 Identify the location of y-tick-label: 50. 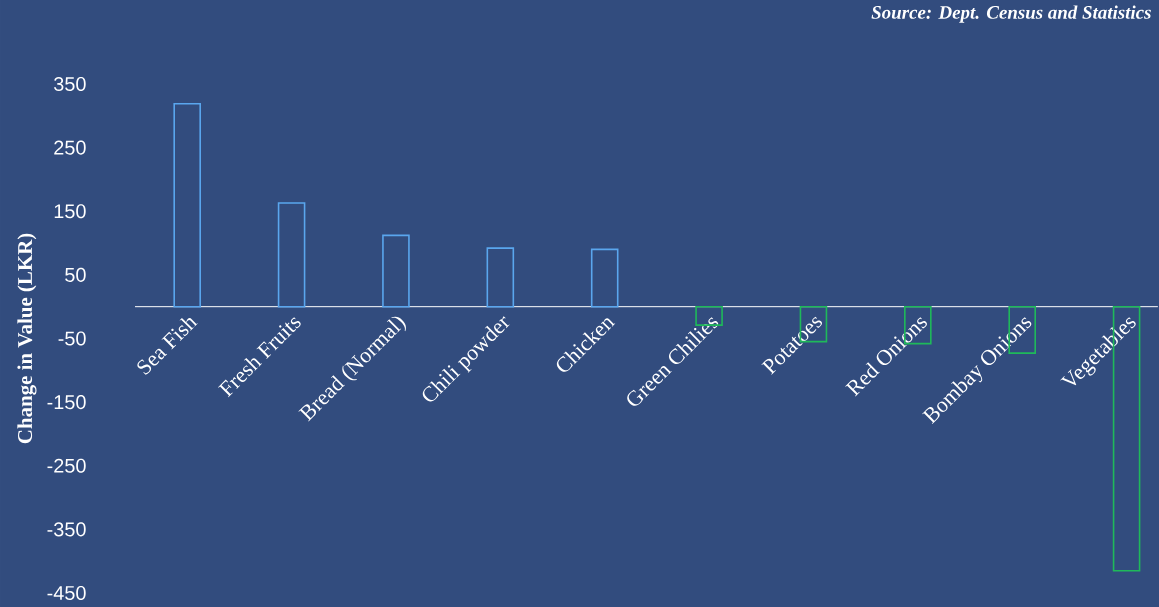
(75, 274).